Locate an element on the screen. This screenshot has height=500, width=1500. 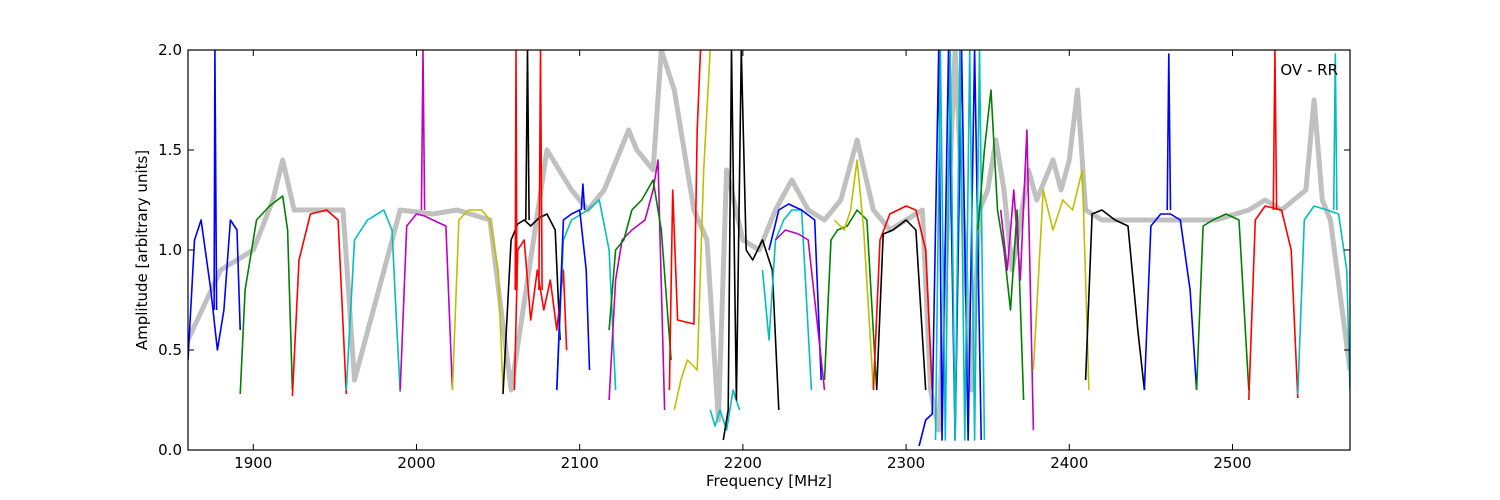
x-tick-label: 2300 is located at coordinates (906, 463).